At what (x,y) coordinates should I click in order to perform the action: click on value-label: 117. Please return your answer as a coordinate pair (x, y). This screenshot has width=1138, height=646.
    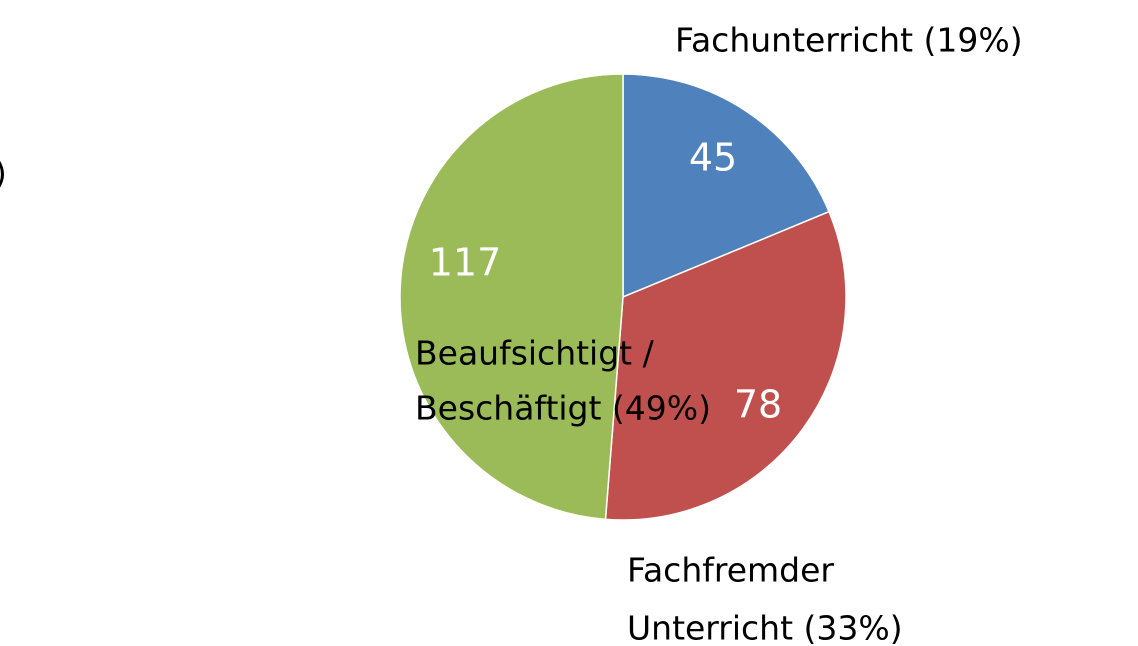
    Looking at the image, I should click on (465, 263).